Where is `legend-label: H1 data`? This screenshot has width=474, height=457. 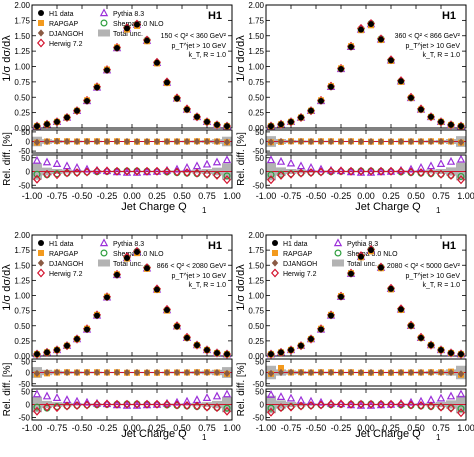
legend-label: H1 data is located at coordinates (295, 244).